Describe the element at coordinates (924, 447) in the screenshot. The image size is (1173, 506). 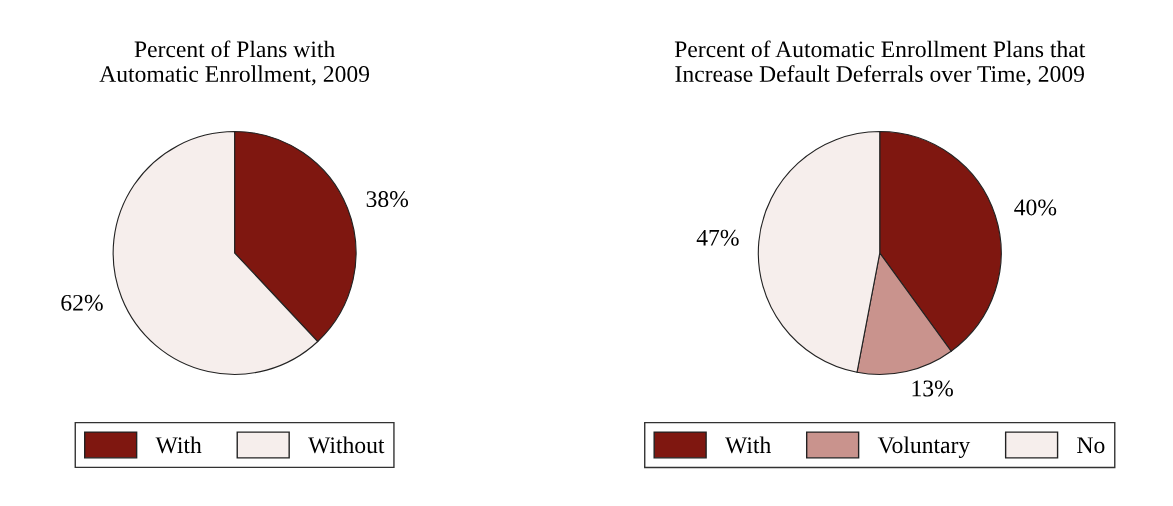
I see `legend-label: Voluntary` at that location.